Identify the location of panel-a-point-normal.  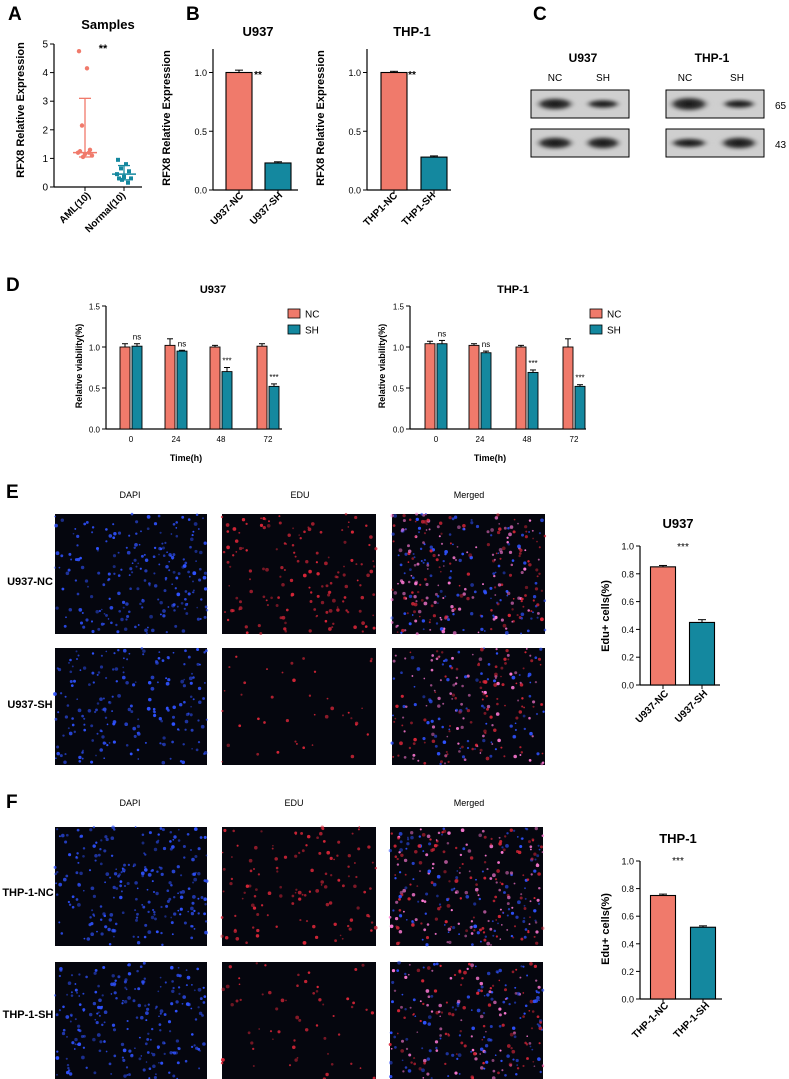
(126, 164).